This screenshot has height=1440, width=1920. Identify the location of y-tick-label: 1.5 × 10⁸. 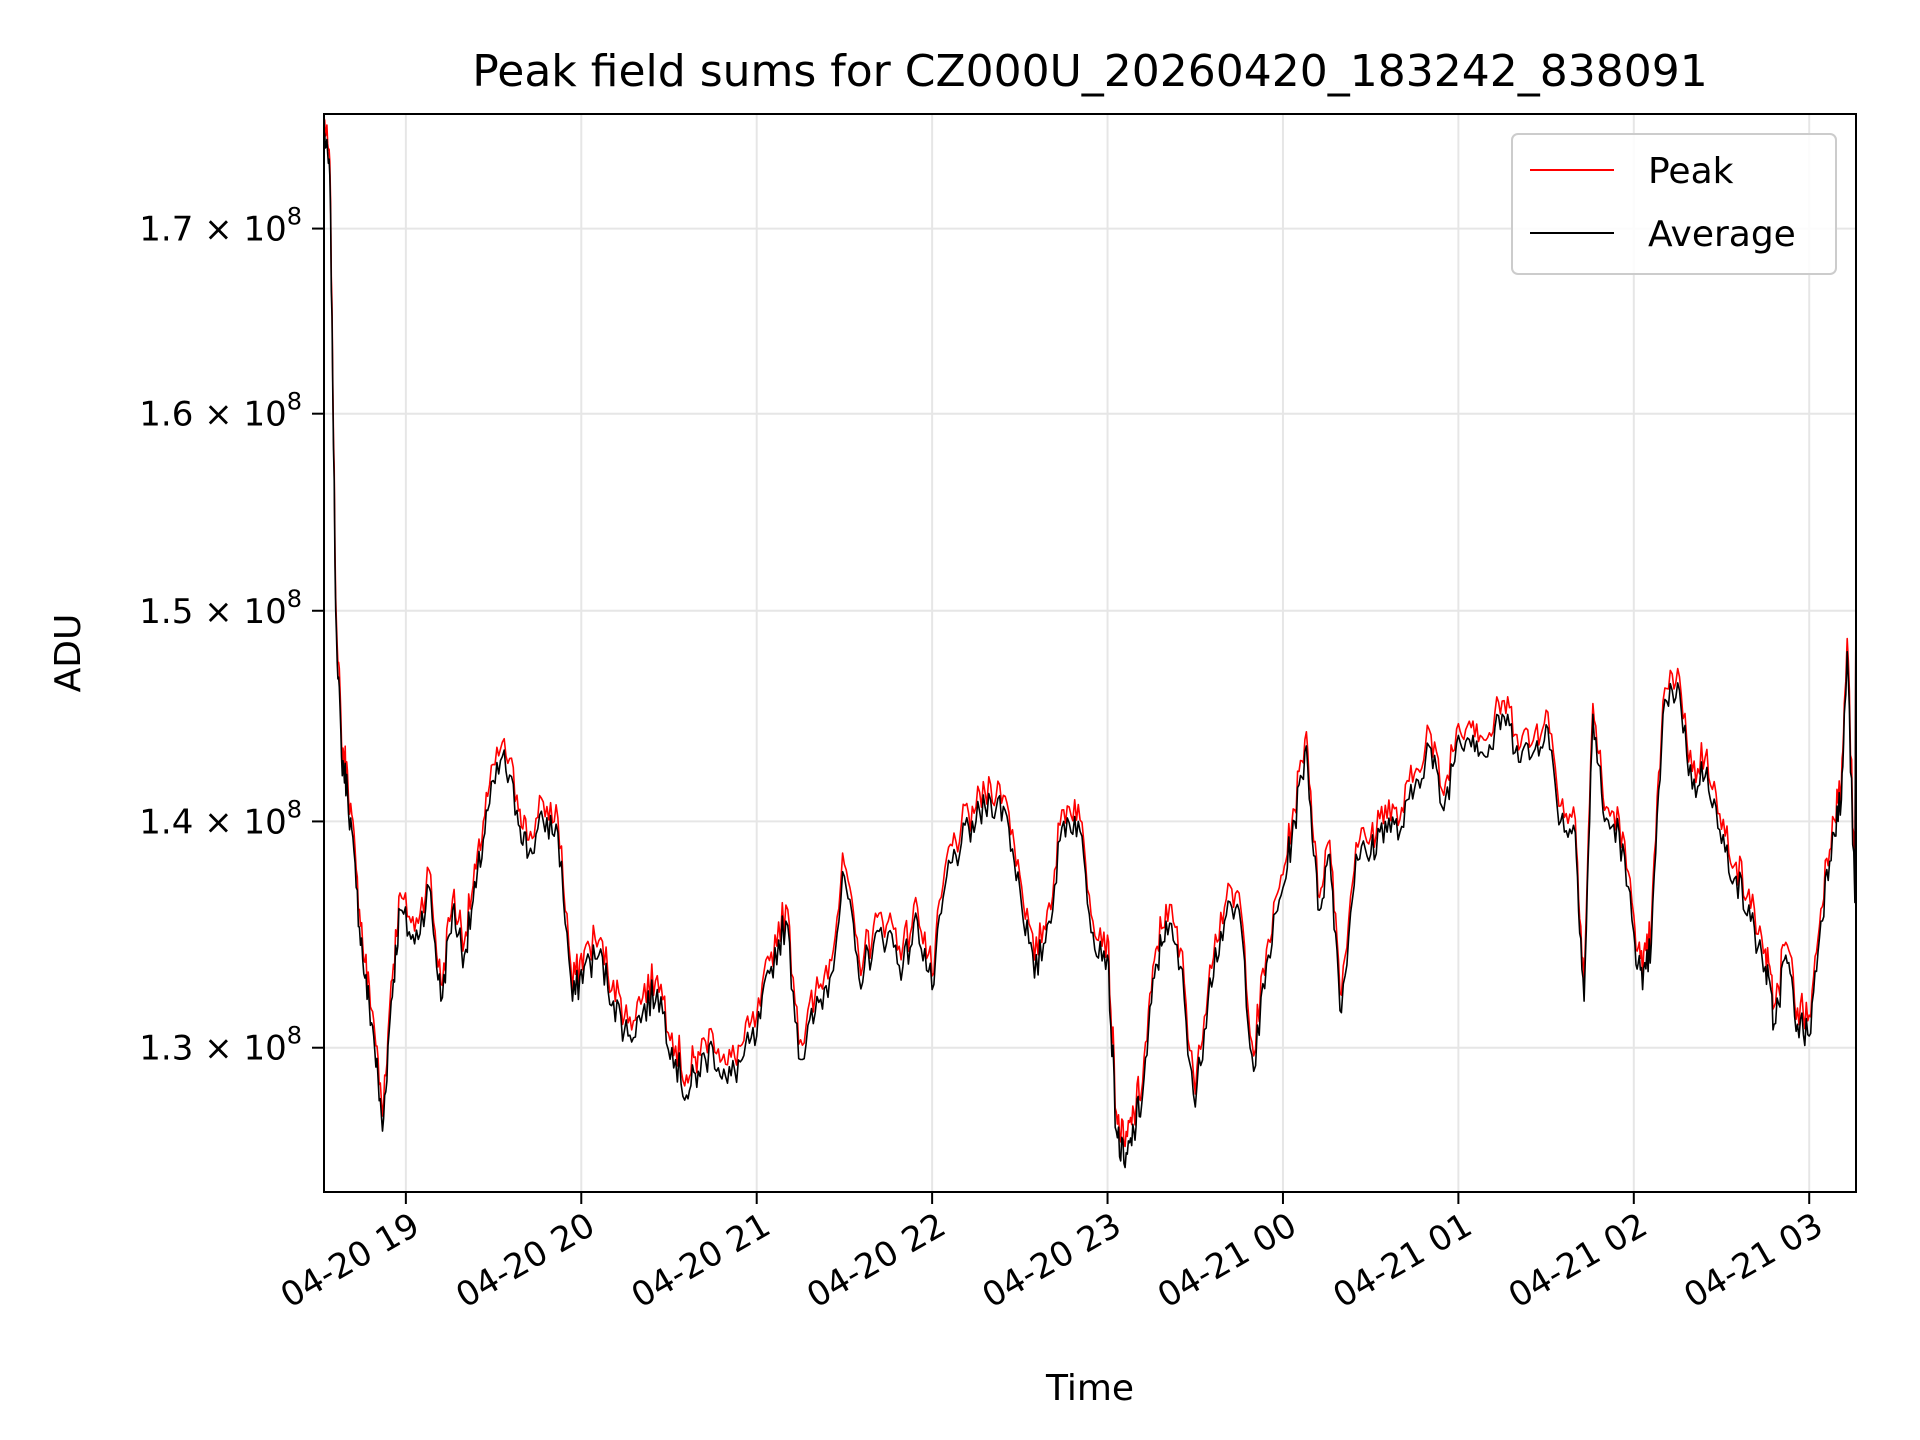
(220, 608).